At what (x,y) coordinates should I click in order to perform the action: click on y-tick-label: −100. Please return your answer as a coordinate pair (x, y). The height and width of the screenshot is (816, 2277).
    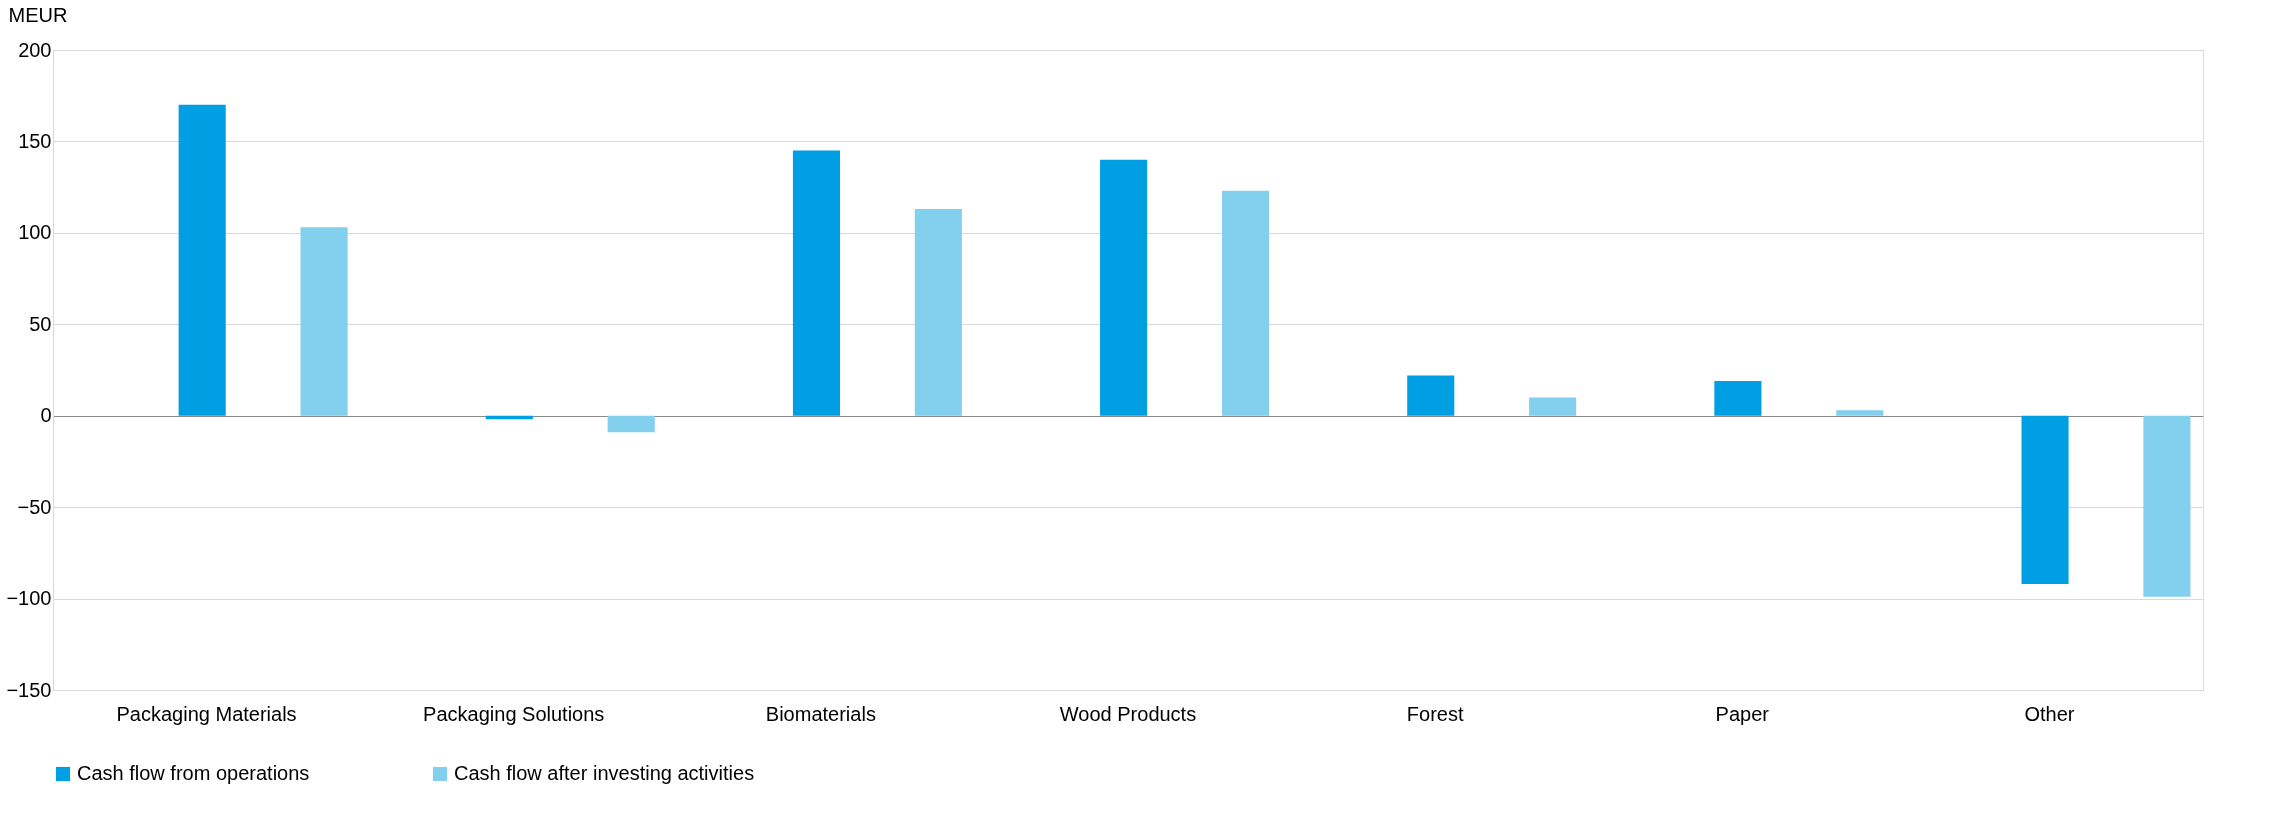
    Looking at the image, I should click on (29, 598).